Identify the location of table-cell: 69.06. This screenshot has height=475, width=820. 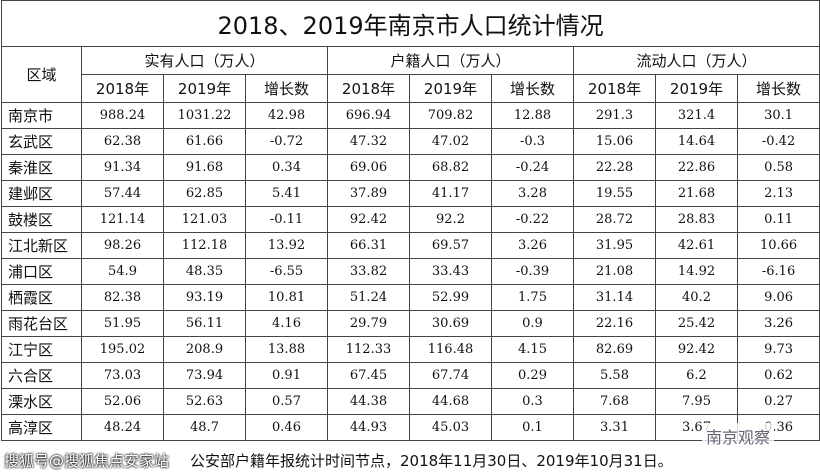
(368, 167).